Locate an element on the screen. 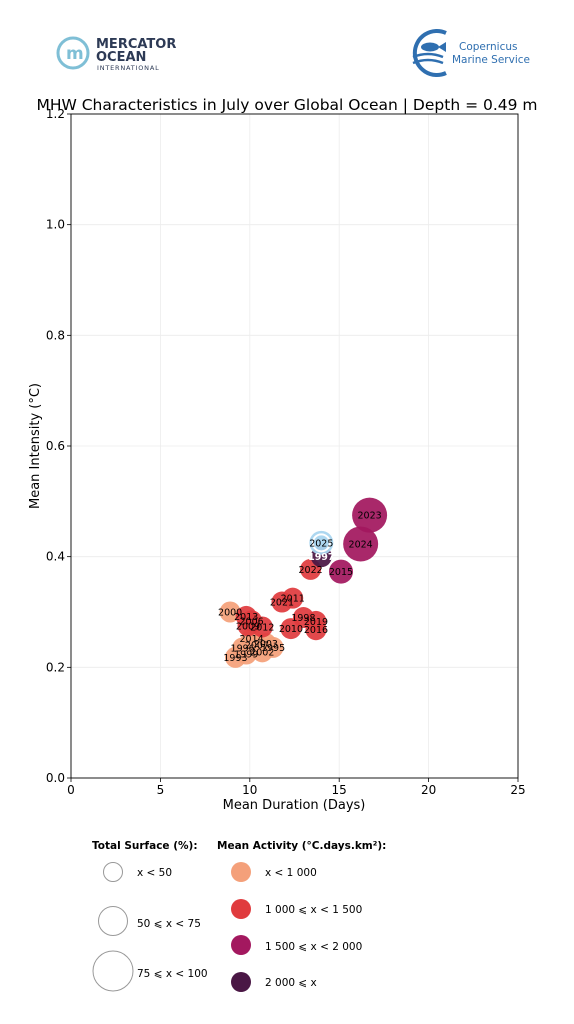  data-label: 2010 is located at coordinates (291, 629).